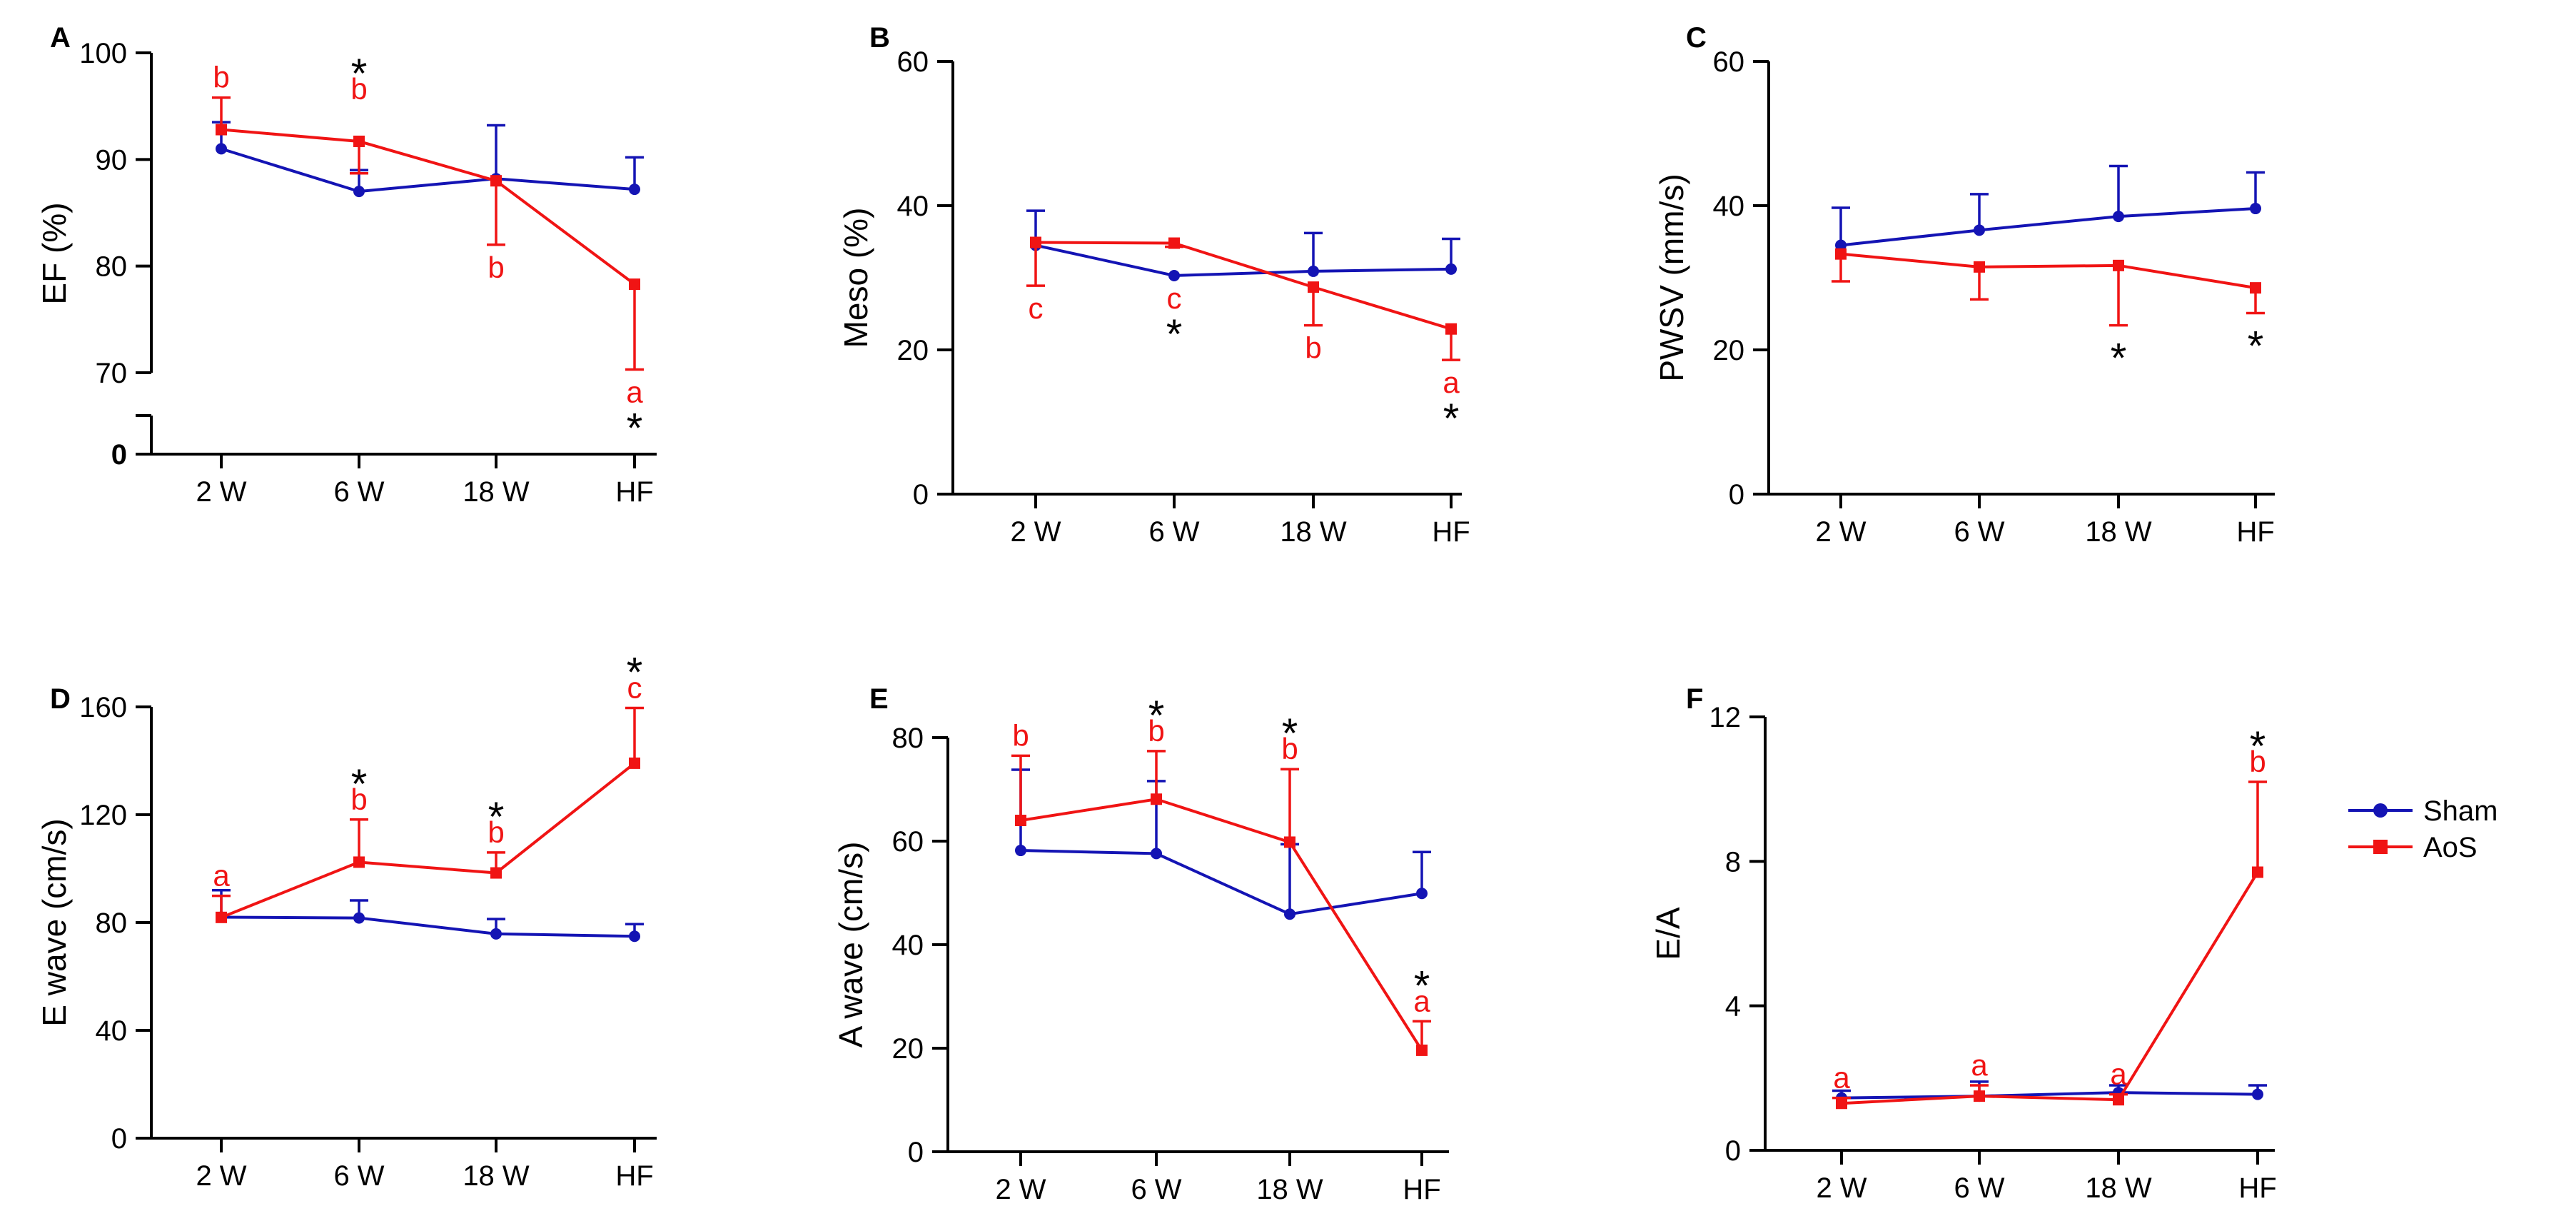  I want to click on legend: Sham AoS, so click(2423, 829).